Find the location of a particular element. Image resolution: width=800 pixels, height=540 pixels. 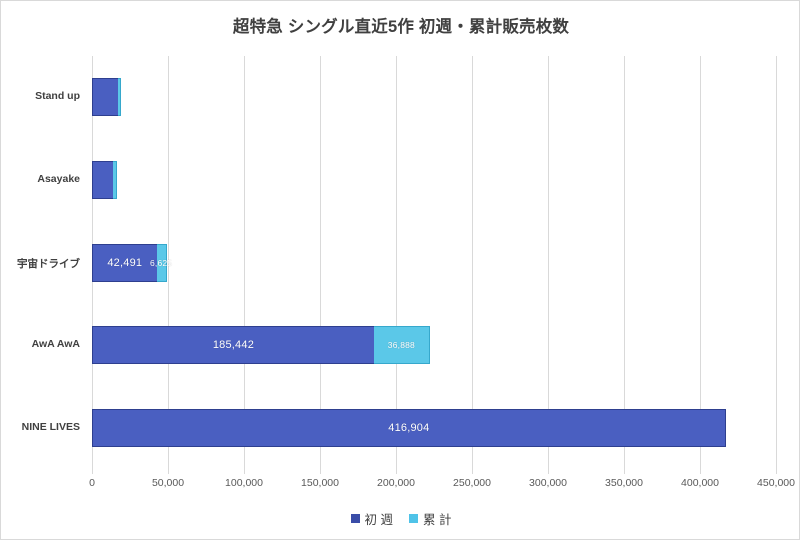

bar-segment: 416,904 is located at coordinates (409, 427).